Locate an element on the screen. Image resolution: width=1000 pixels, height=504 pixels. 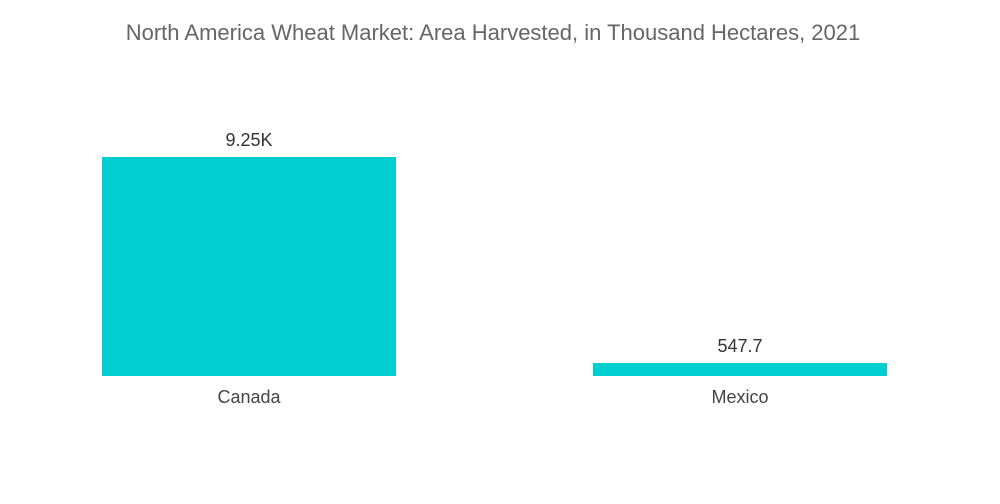
value-label-canada: 9.25K is located at coordinates (248, 140).